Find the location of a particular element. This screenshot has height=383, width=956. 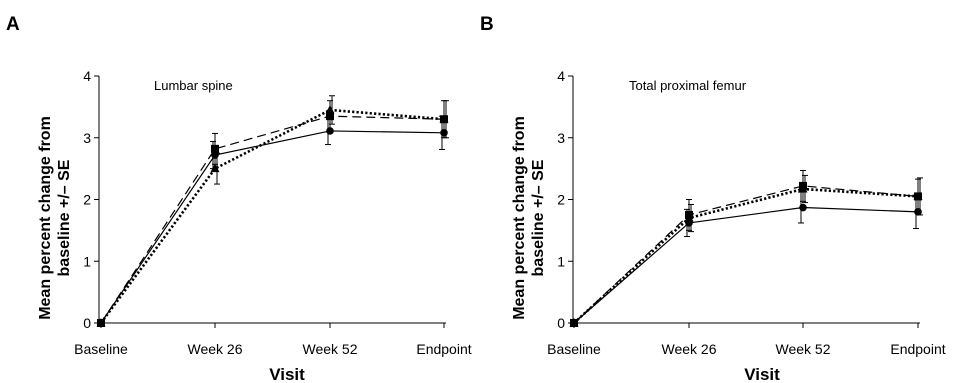

y-tick-label-a: 0 is located at coordinates (87, 323).